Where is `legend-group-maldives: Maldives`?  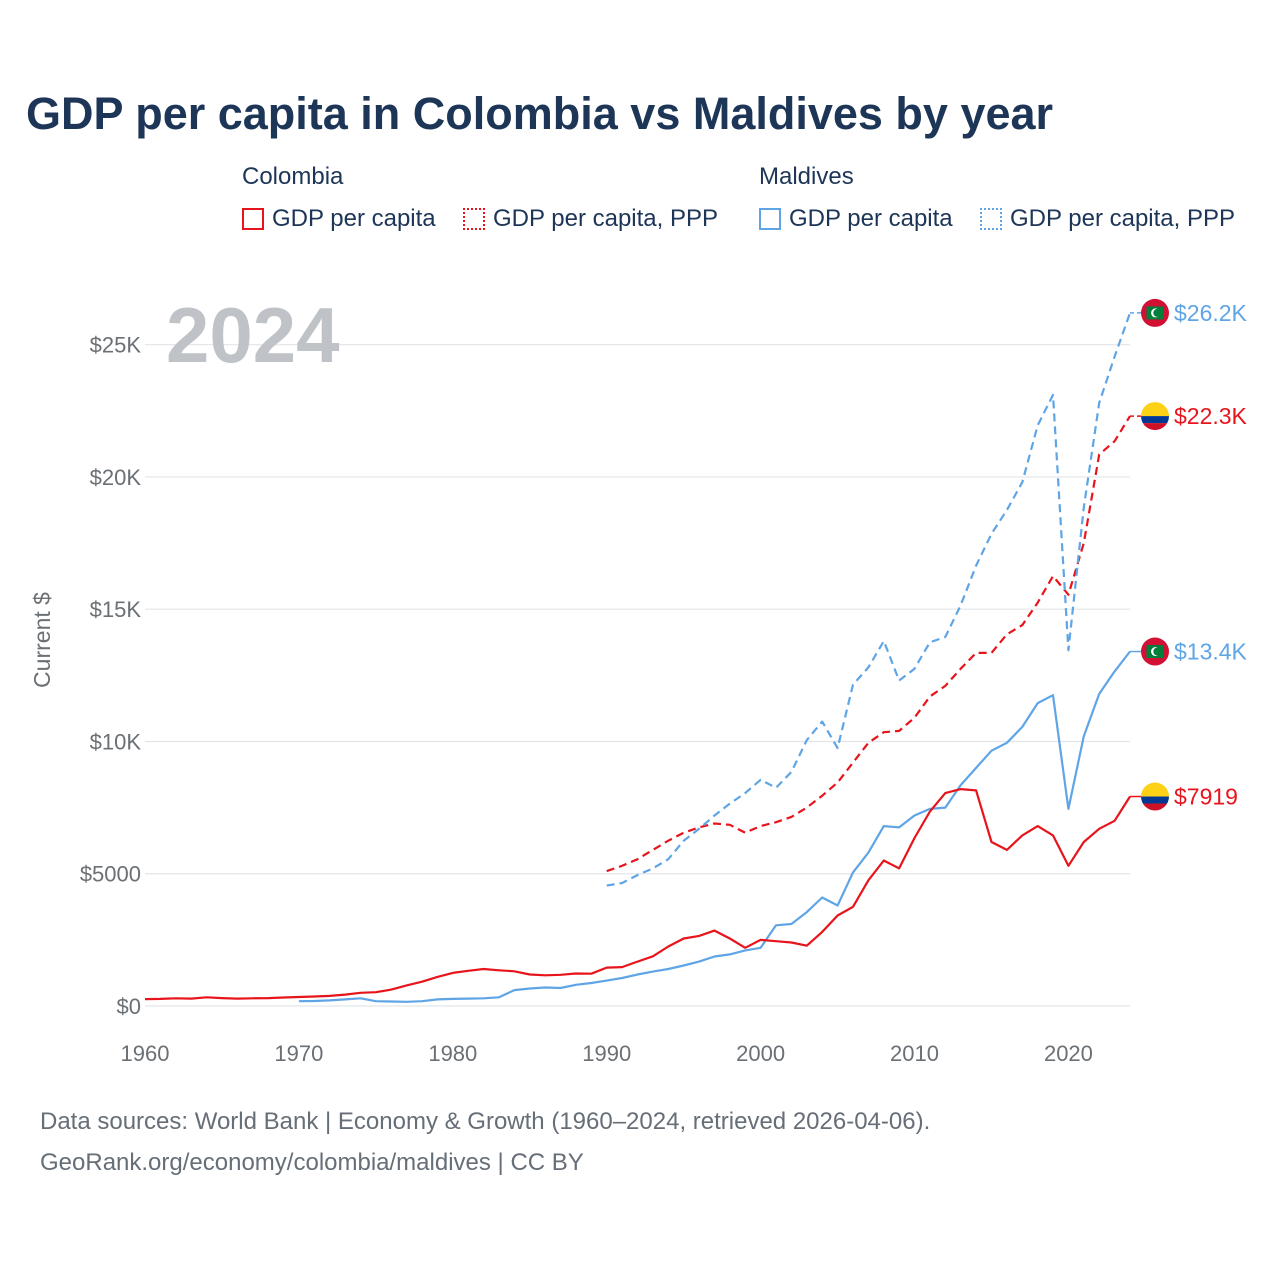 legend-group-maldives: Maldives is located at coordinates (806, 176).